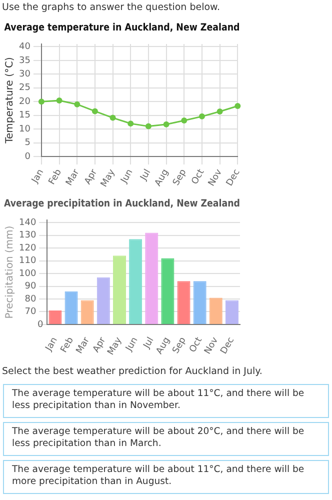 The height and width of the screenshot is (500, 332). Describe the element at coordinates (40, 325) in the screenshot. I see `text: 0` at that location.